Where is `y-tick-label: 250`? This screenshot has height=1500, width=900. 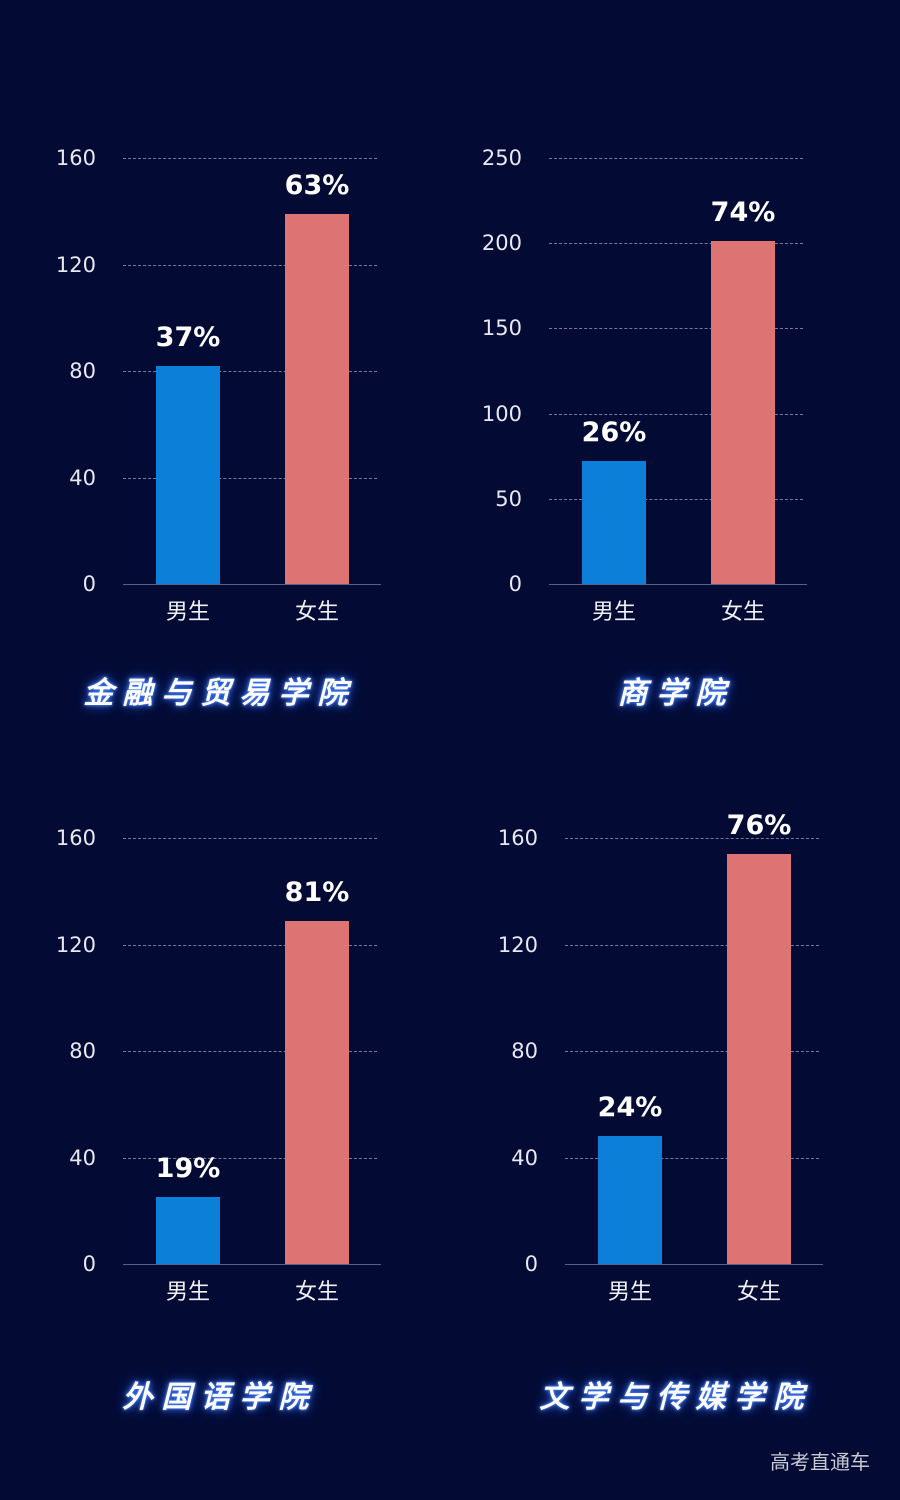 y-tick-label: 250 is located at coordinates (501, 158).